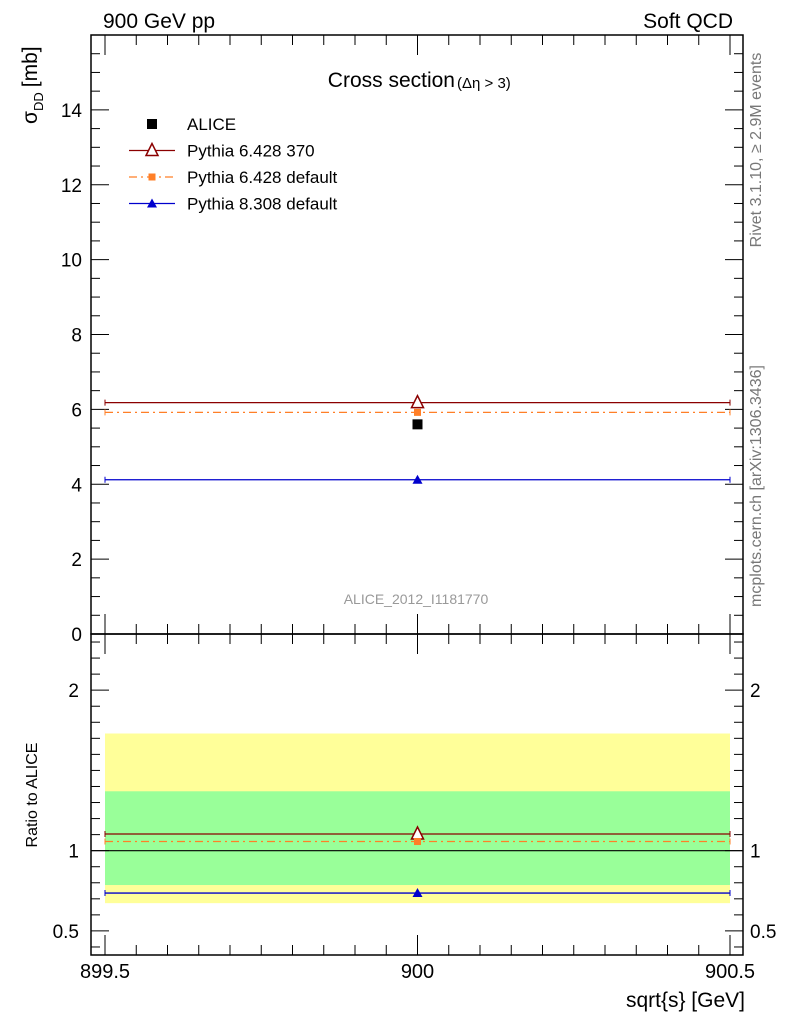 Image resolution: width=786 pixels, height=1024 pixels. What do you see at coordinates (211, 124) in the screenshot?
I see `legend-label-0: ALICE` at bounding box center [211, 124].